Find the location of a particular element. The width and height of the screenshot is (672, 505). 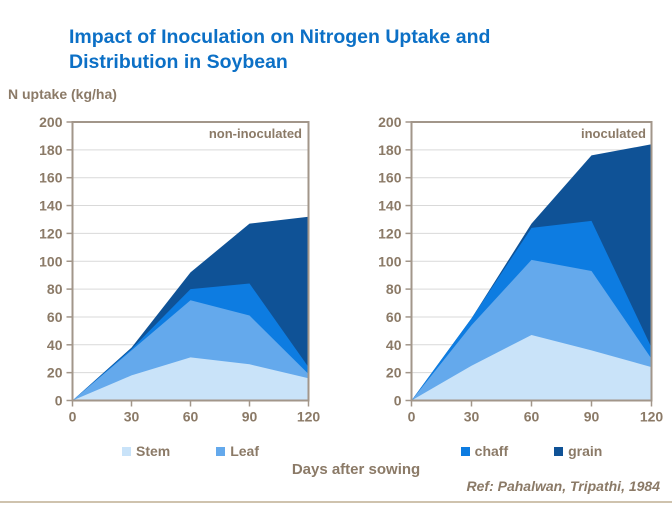

legend-label: Stem is located at coordinates (153, 451).